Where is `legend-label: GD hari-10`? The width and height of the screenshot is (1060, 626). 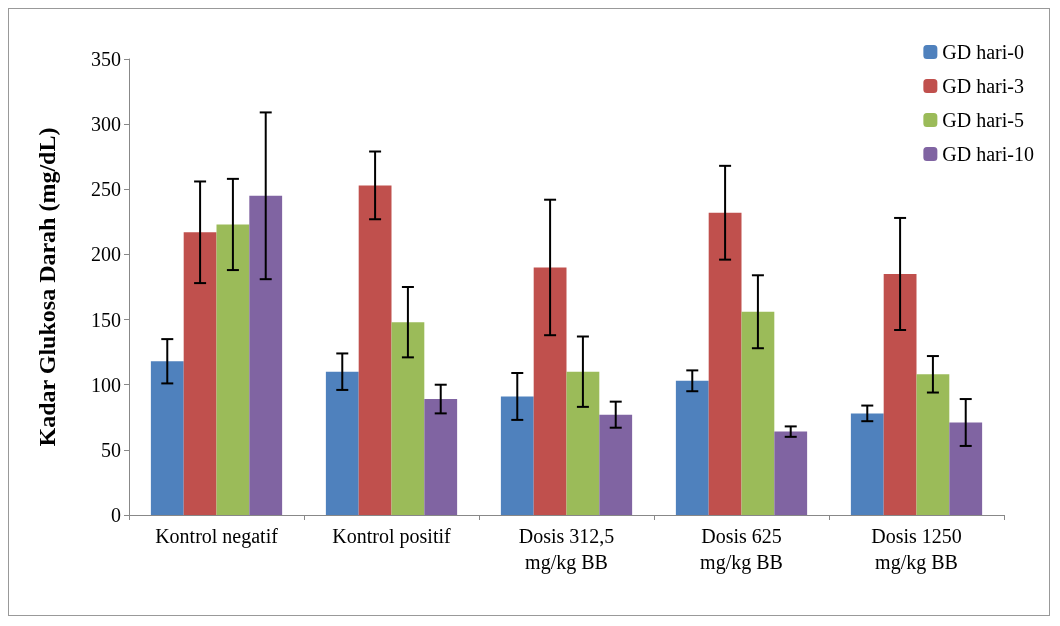 legend-label: GD hari-10 is located at coordinates (988, 154).